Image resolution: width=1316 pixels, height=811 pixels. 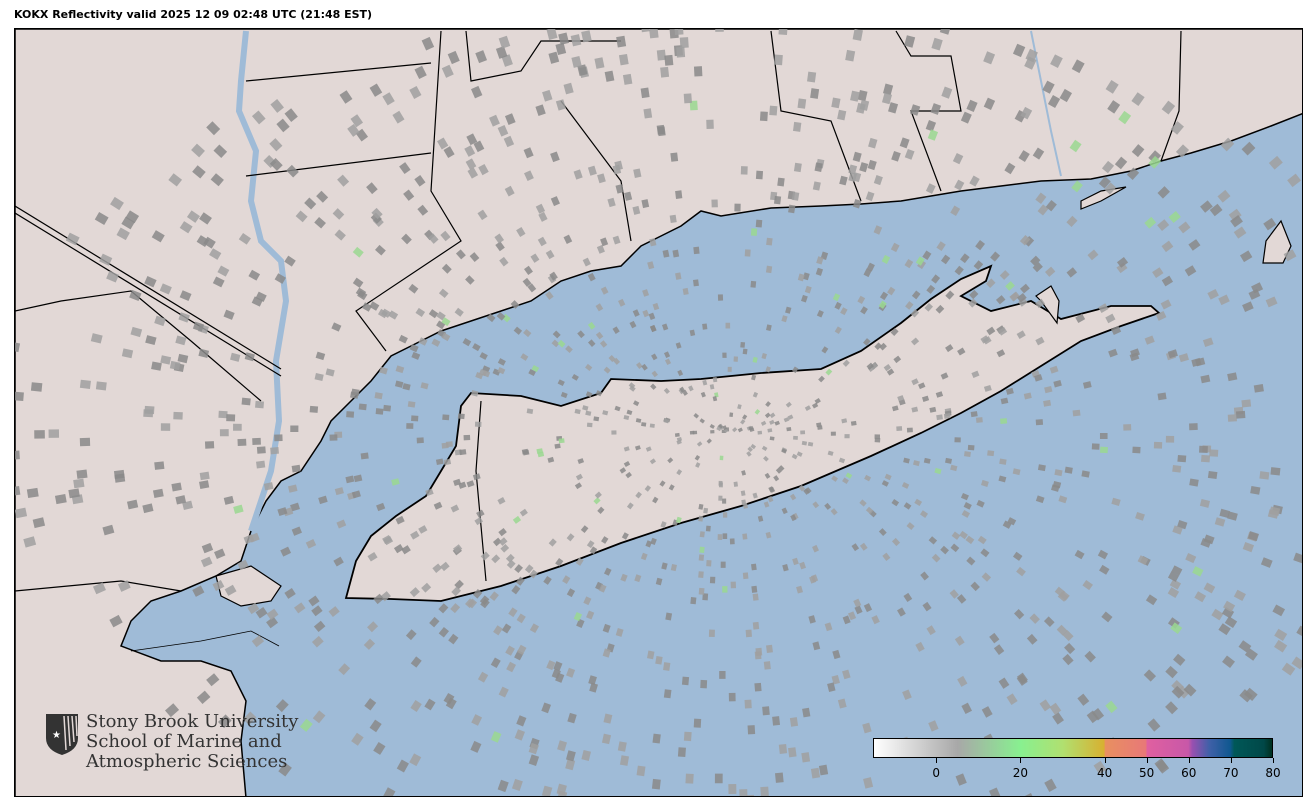 I want to click on colorbar-tick, so click(x=1231, y=760).